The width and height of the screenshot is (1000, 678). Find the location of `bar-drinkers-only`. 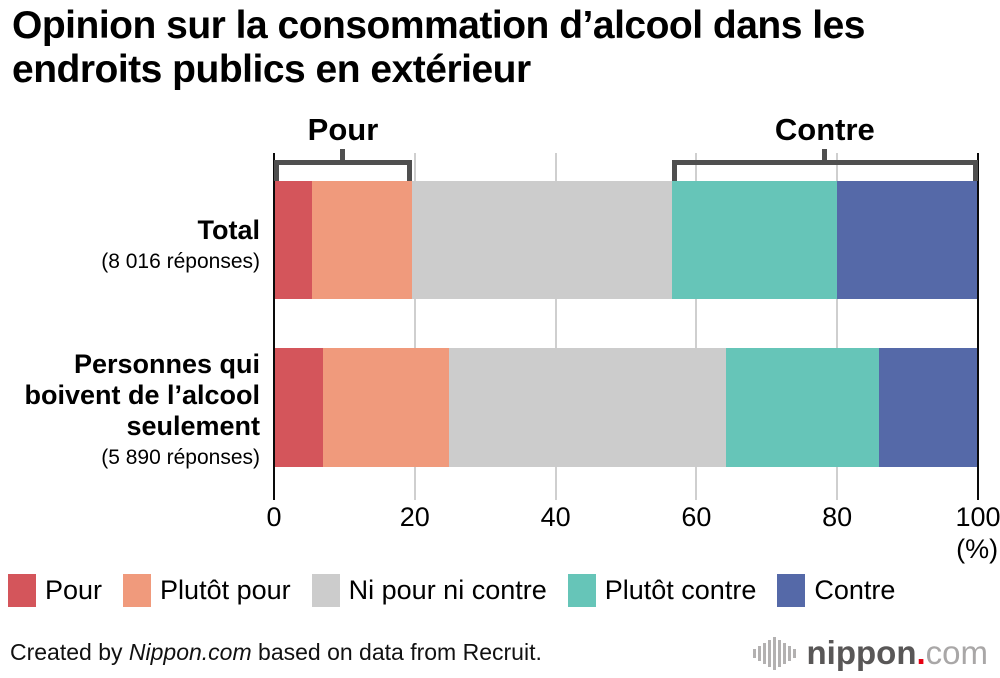

bar-drinkers-only is located at coordinates (626, 407).